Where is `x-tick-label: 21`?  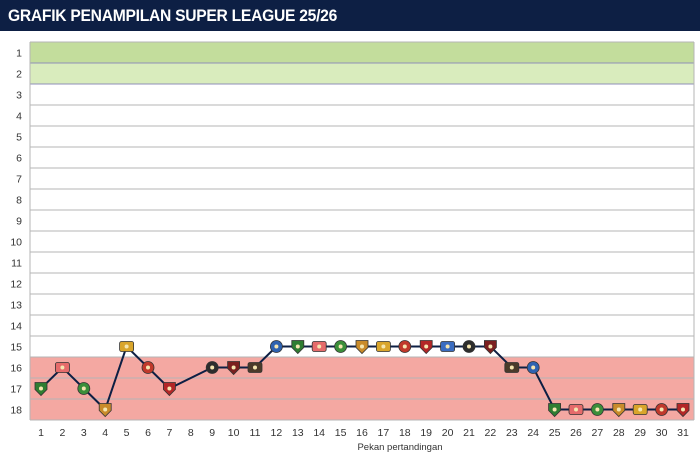 x-tick-label: 21 is located at coordinates (469, 433).